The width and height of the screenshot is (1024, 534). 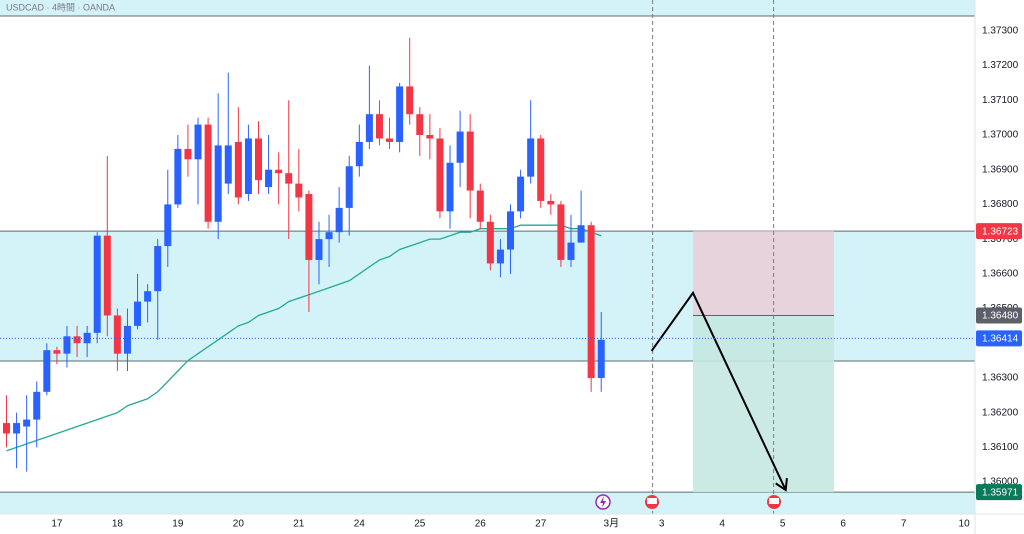 I want to click on x-tick-label: 10, so click(x=965, y=524).